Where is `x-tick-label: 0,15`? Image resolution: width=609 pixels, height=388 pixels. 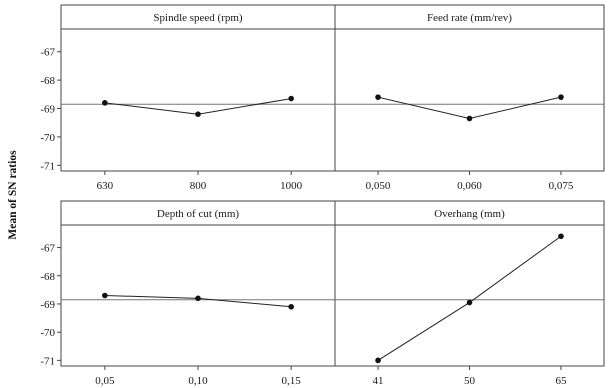
x-tick-label: 0,15 is located at coordinates (292, 381).